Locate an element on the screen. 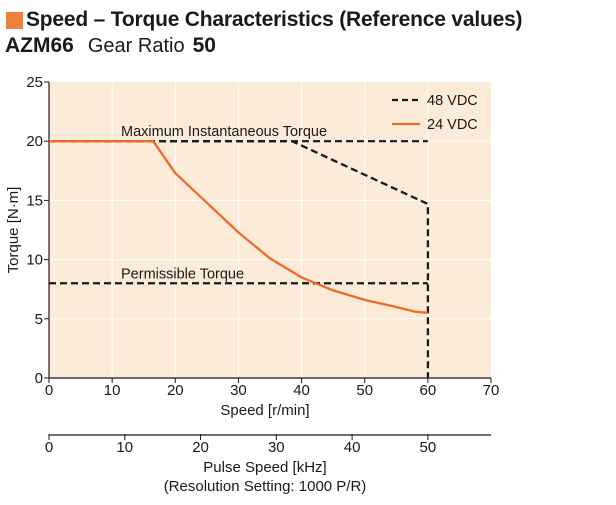  title-marker-square is located at coordinates (14, 20).